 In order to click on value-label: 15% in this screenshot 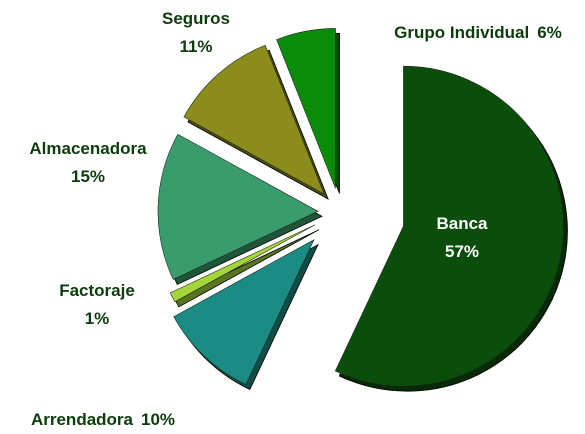, I will do `click(88, 176)`.